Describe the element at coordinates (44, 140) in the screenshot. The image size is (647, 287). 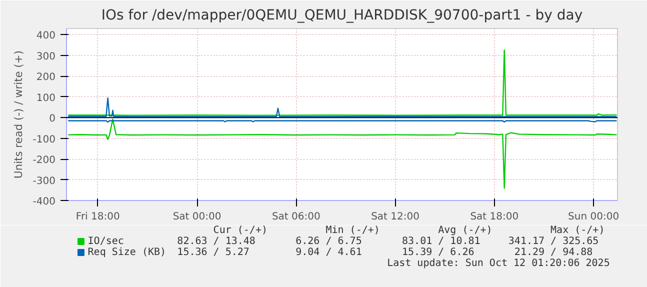
I see `y-tick-label: -100` at that location.